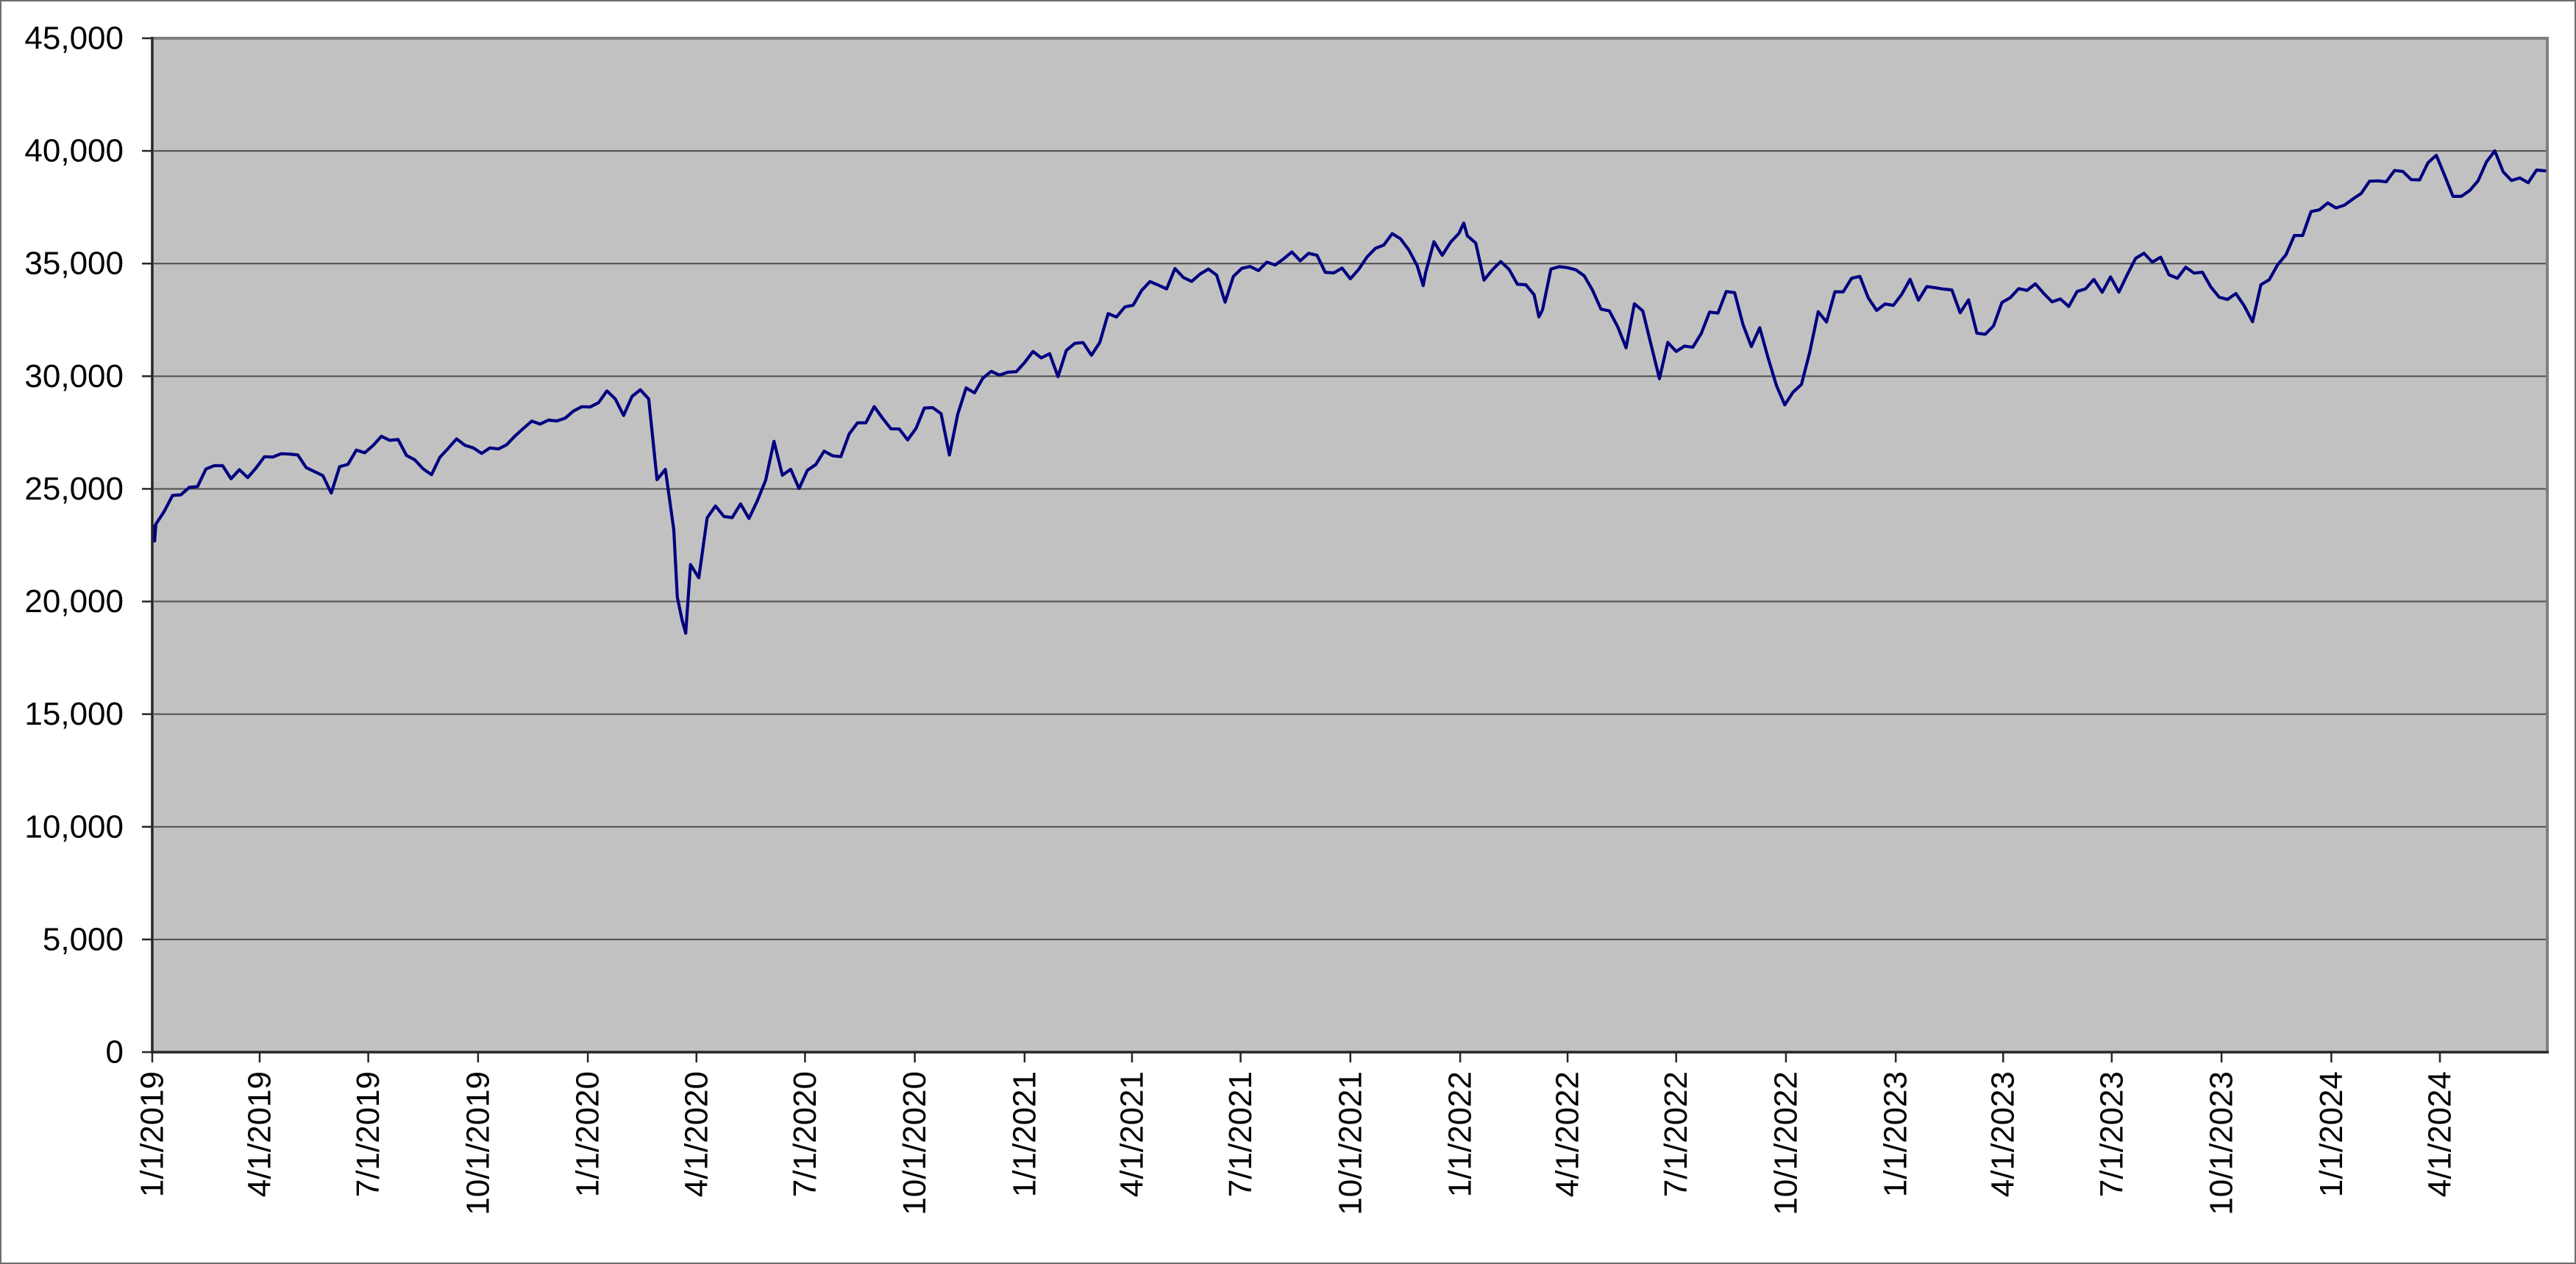 The image size is (2576, 1264). I want to click on y-axis-label: 45,000, so click(74, 39).